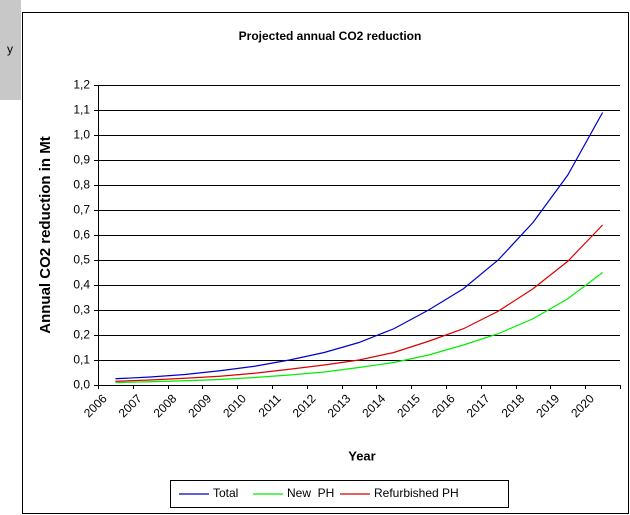  I want to click on y-tick-label: 1,2, so click(81, 85).